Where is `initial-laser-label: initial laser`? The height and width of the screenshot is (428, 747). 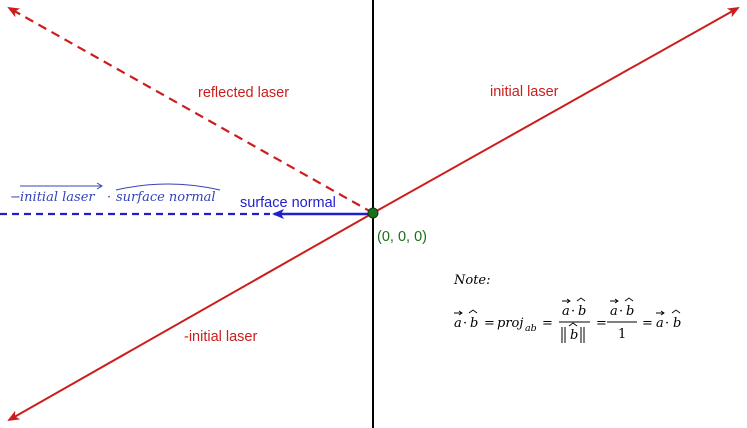 initial-laser-label: initial laser is located at coordinates (524, 92).